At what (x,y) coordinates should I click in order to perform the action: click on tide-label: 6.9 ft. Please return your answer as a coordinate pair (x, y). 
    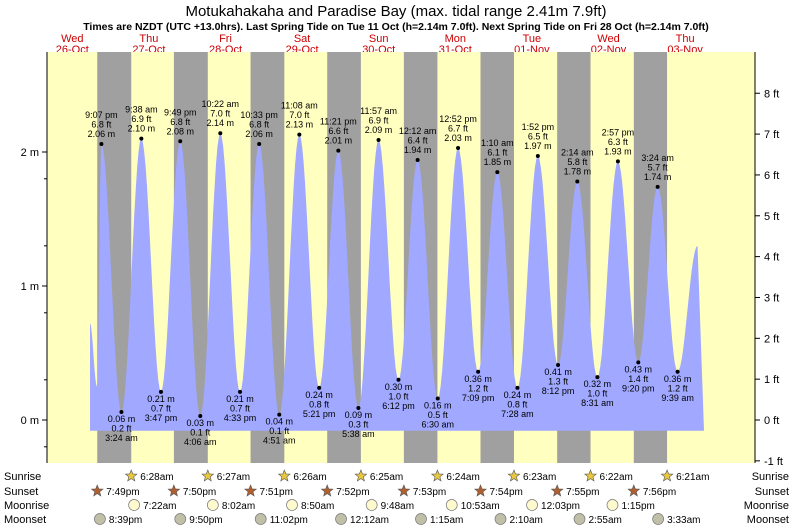
    Looking at the image, I should click on (141, 119).